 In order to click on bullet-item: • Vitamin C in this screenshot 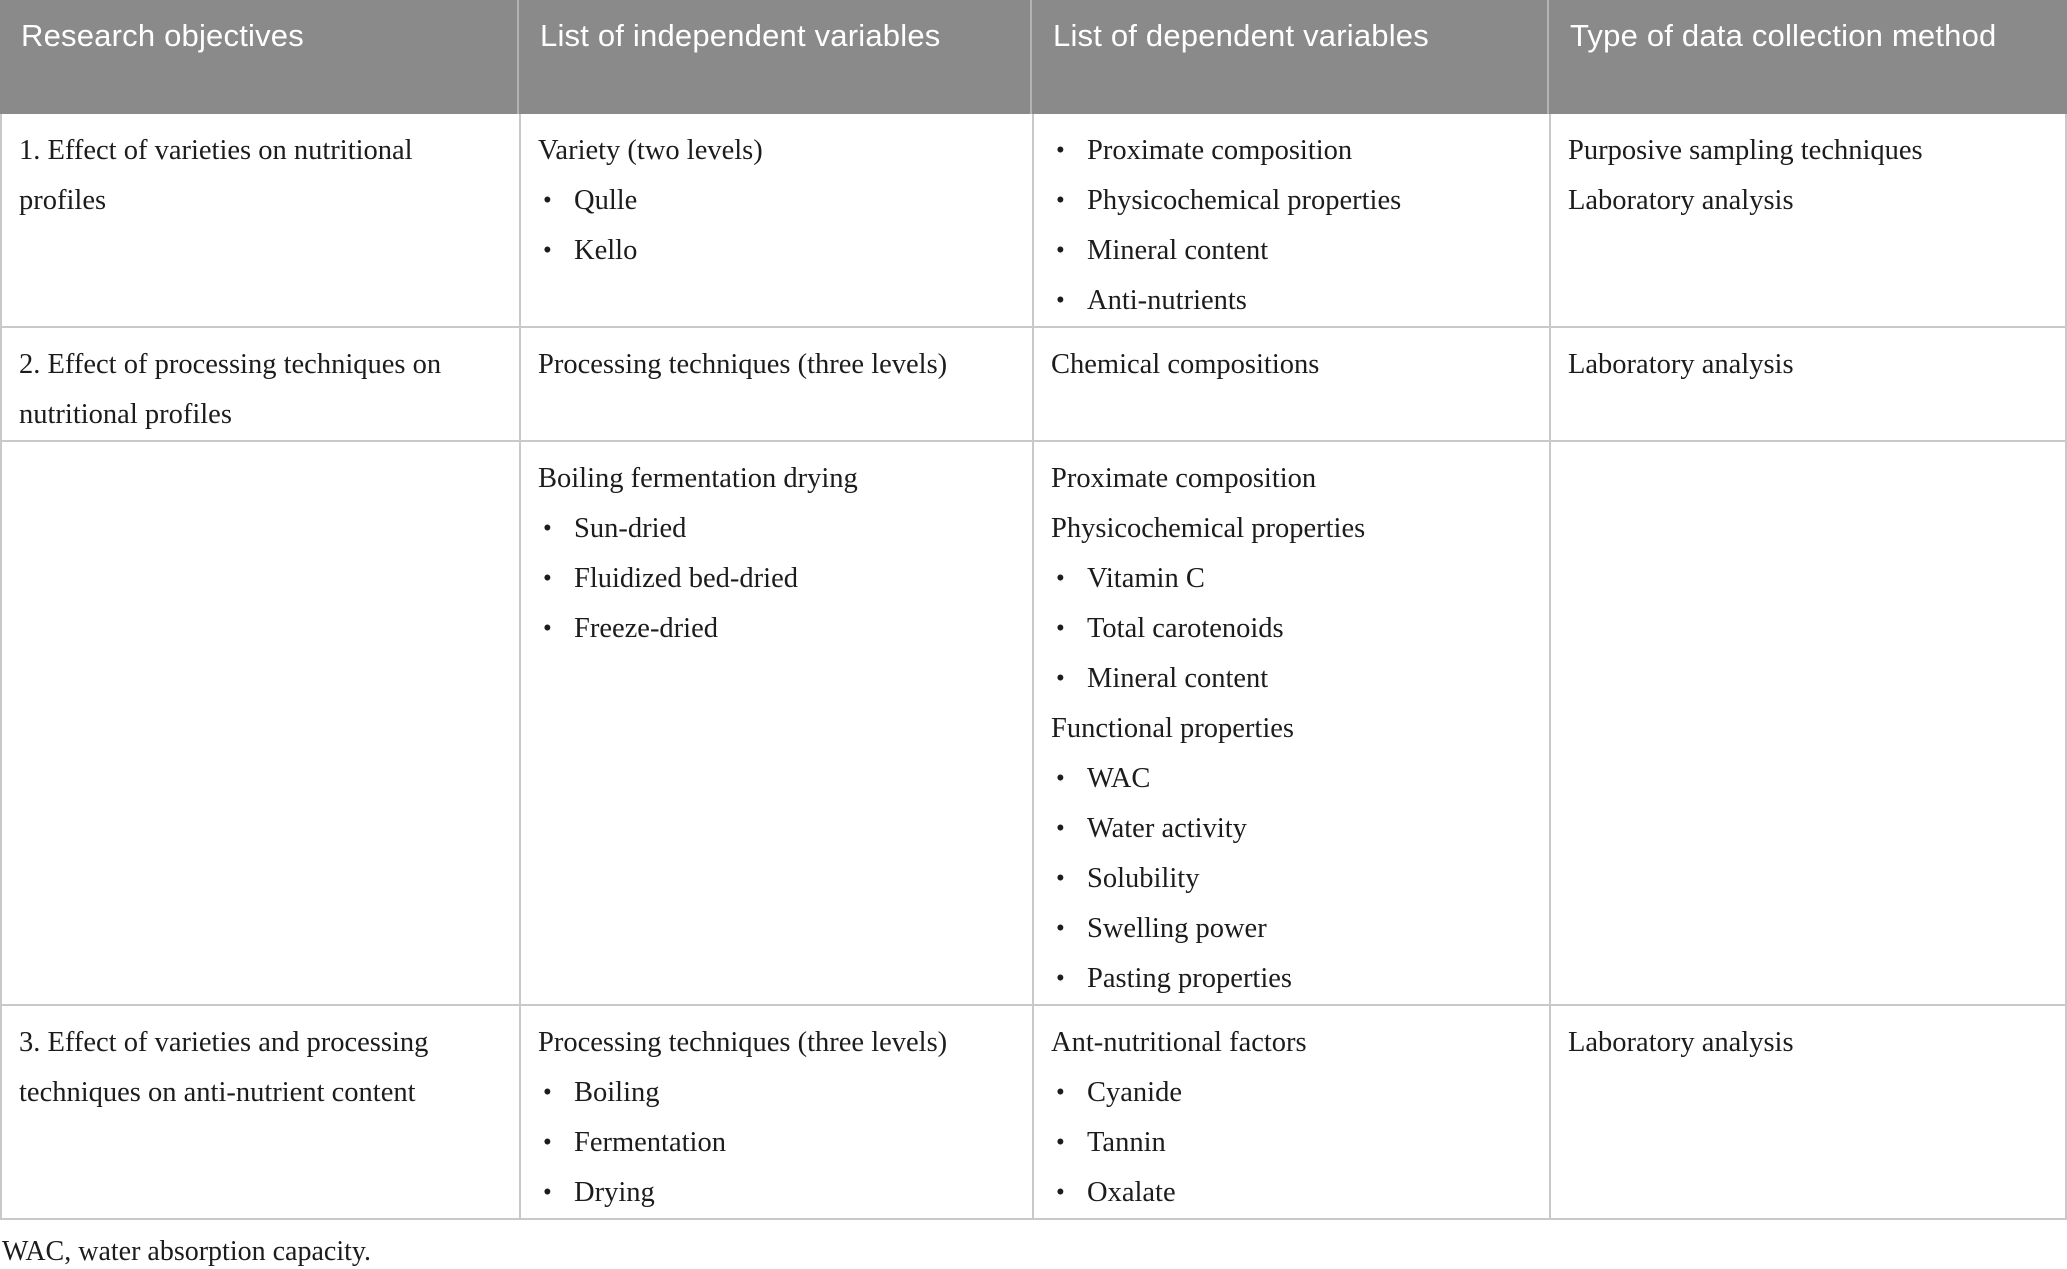, I will do `click(1291, 579)`.